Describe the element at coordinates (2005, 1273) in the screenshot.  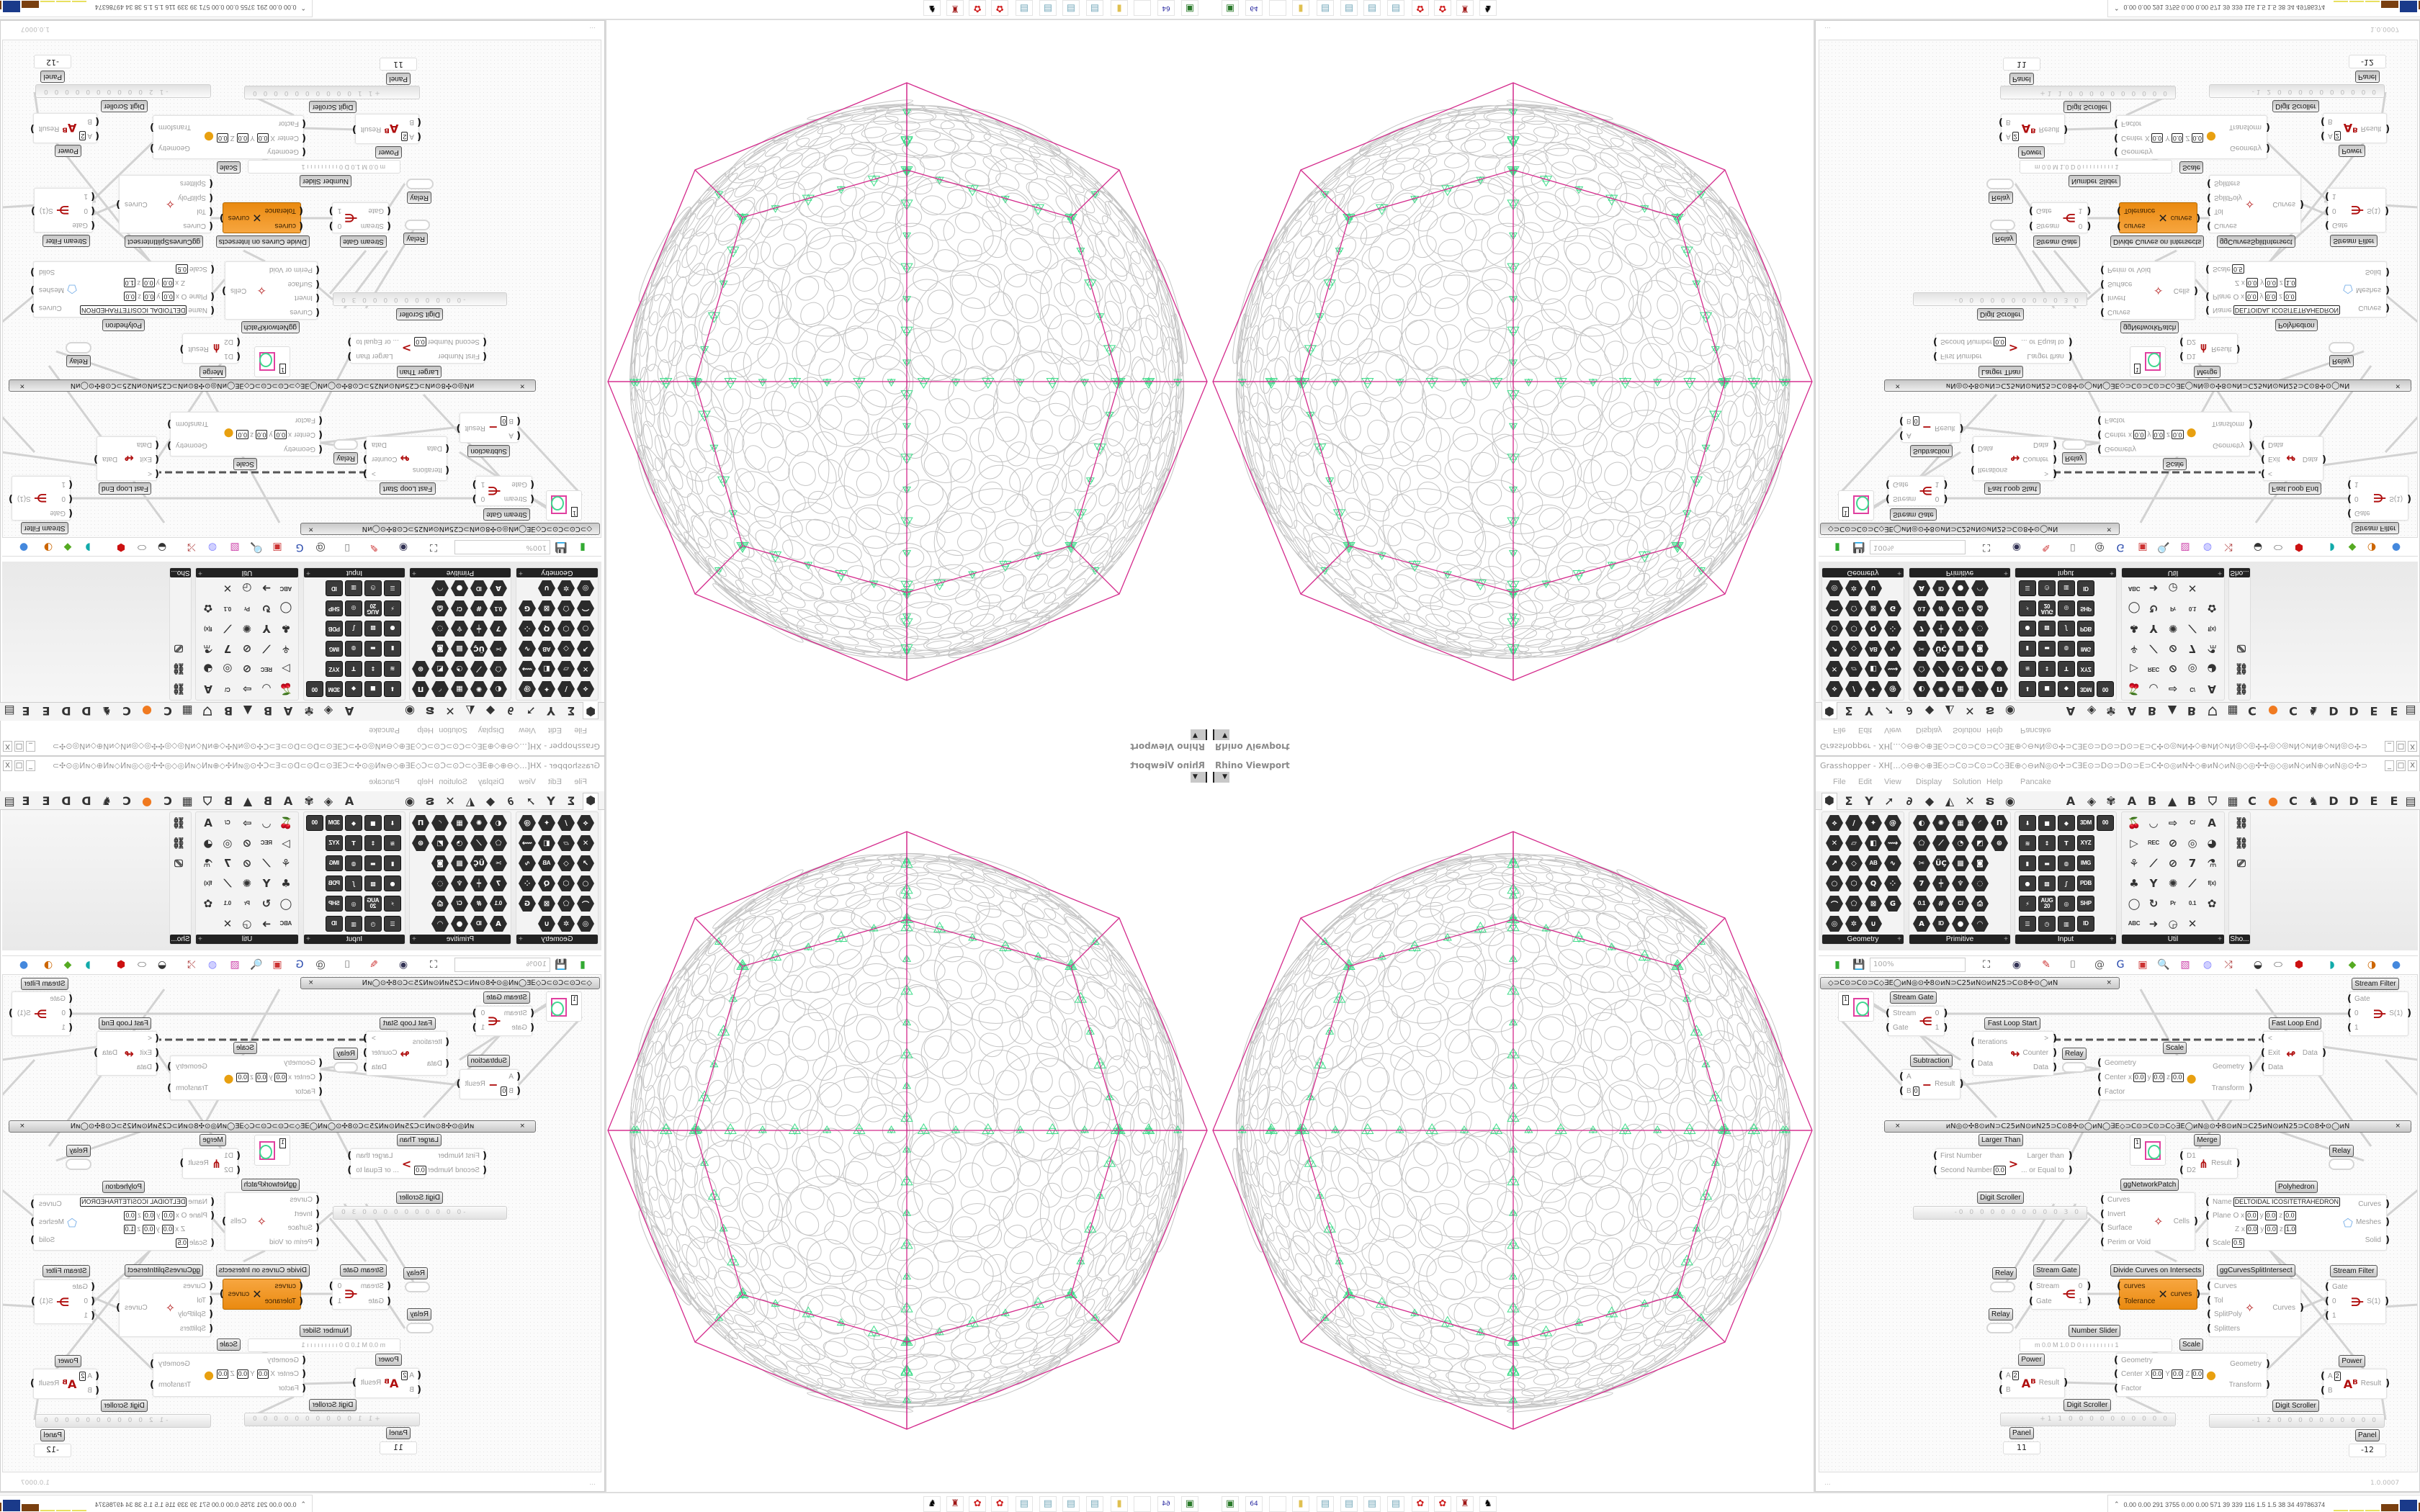
I see `relay-caption: Relay` at that location.